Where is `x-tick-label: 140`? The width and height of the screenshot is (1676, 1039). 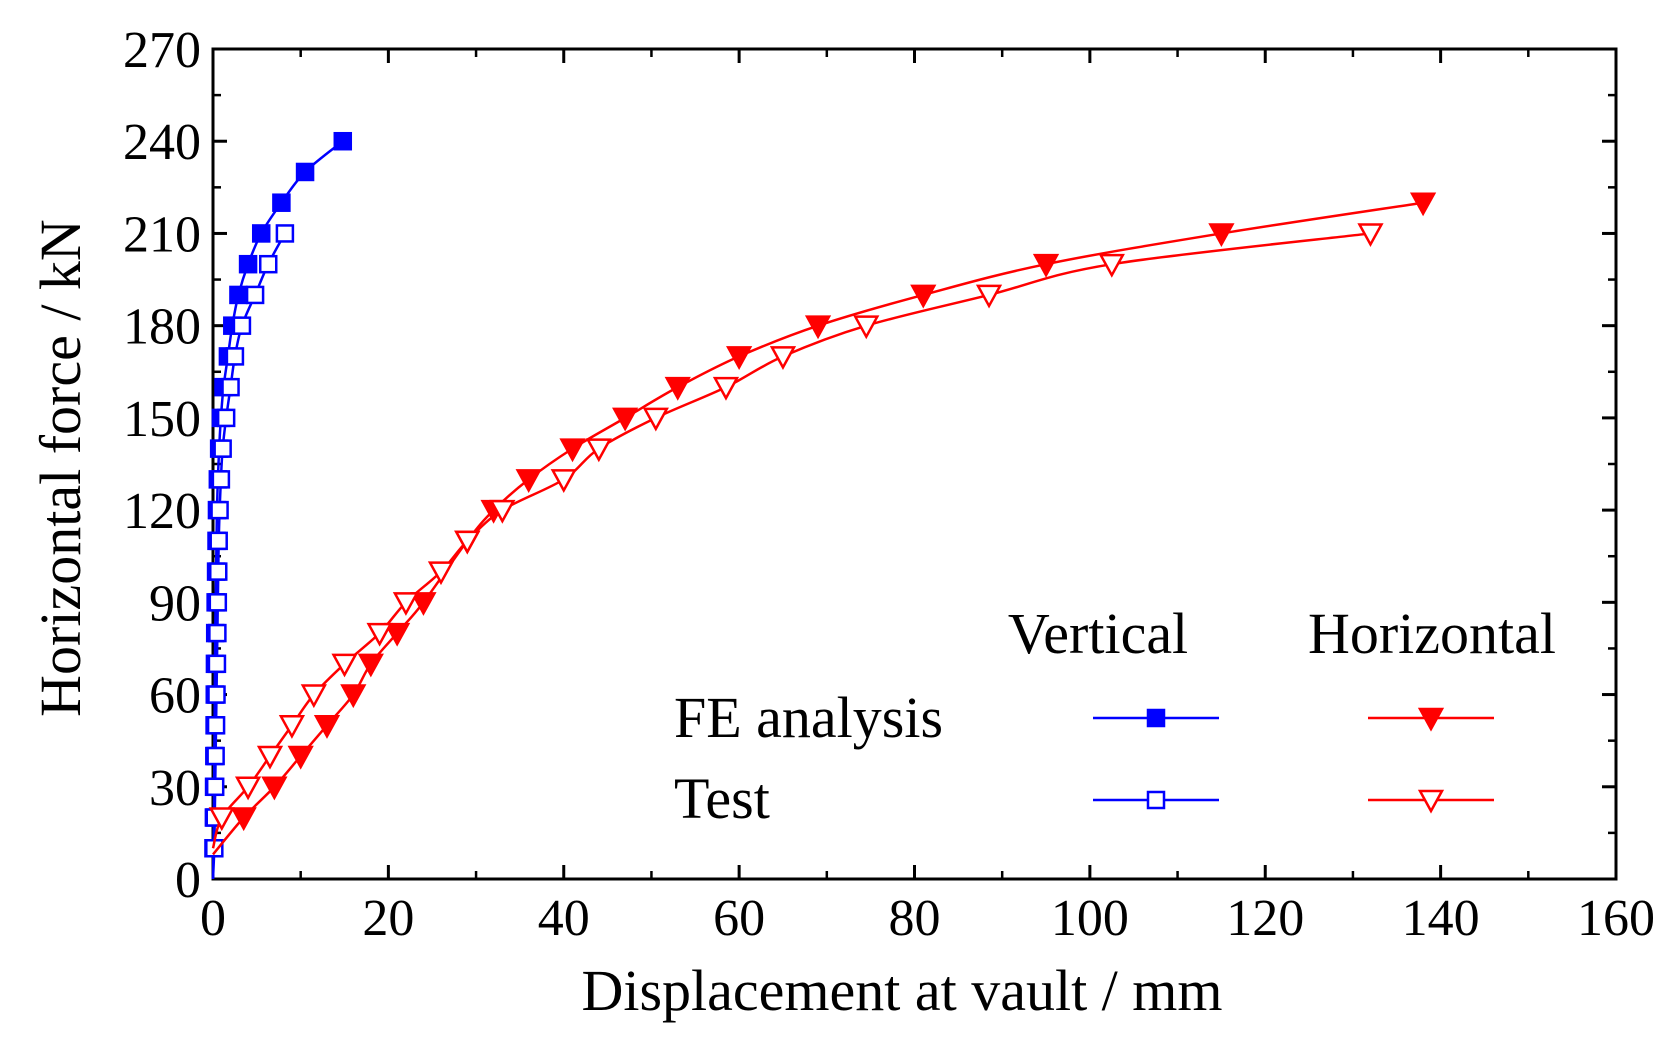
x-tick-label: 140 is located at coordinates (1441, 918).